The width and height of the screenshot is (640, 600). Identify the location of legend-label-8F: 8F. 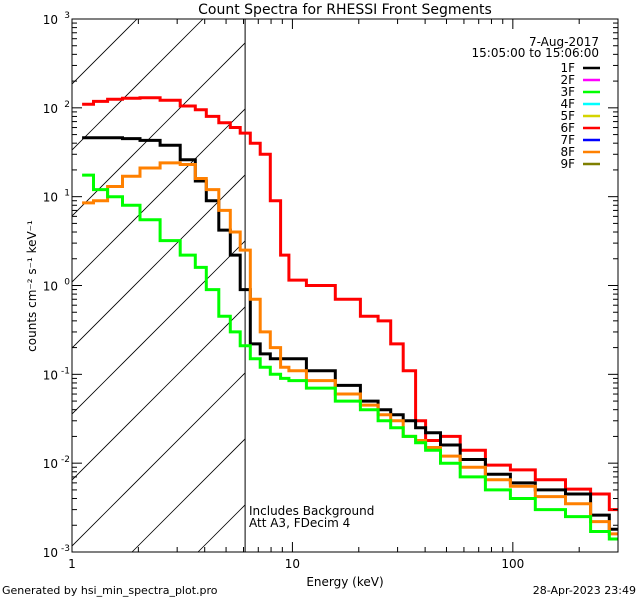
(567, 152).